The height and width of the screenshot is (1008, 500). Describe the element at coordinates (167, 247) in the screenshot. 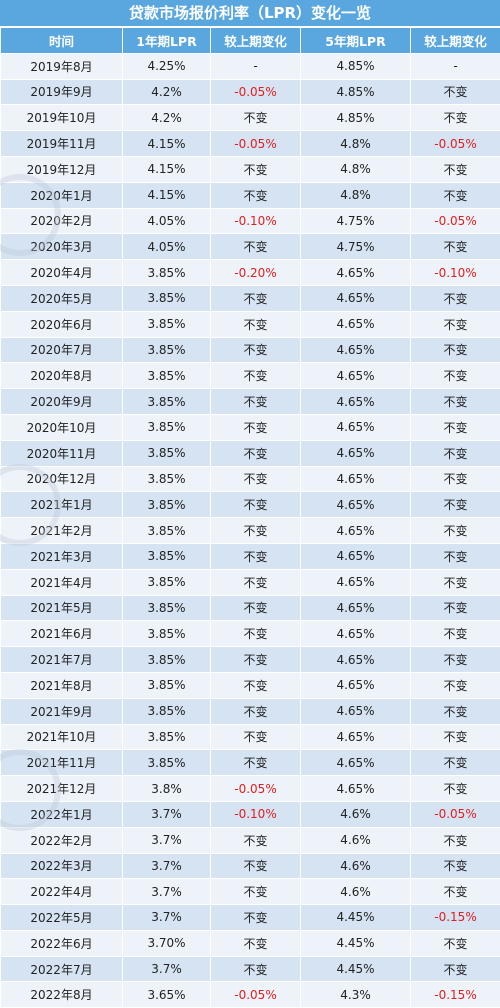

I see `row-lpr-1y: 4.05%` at that location.